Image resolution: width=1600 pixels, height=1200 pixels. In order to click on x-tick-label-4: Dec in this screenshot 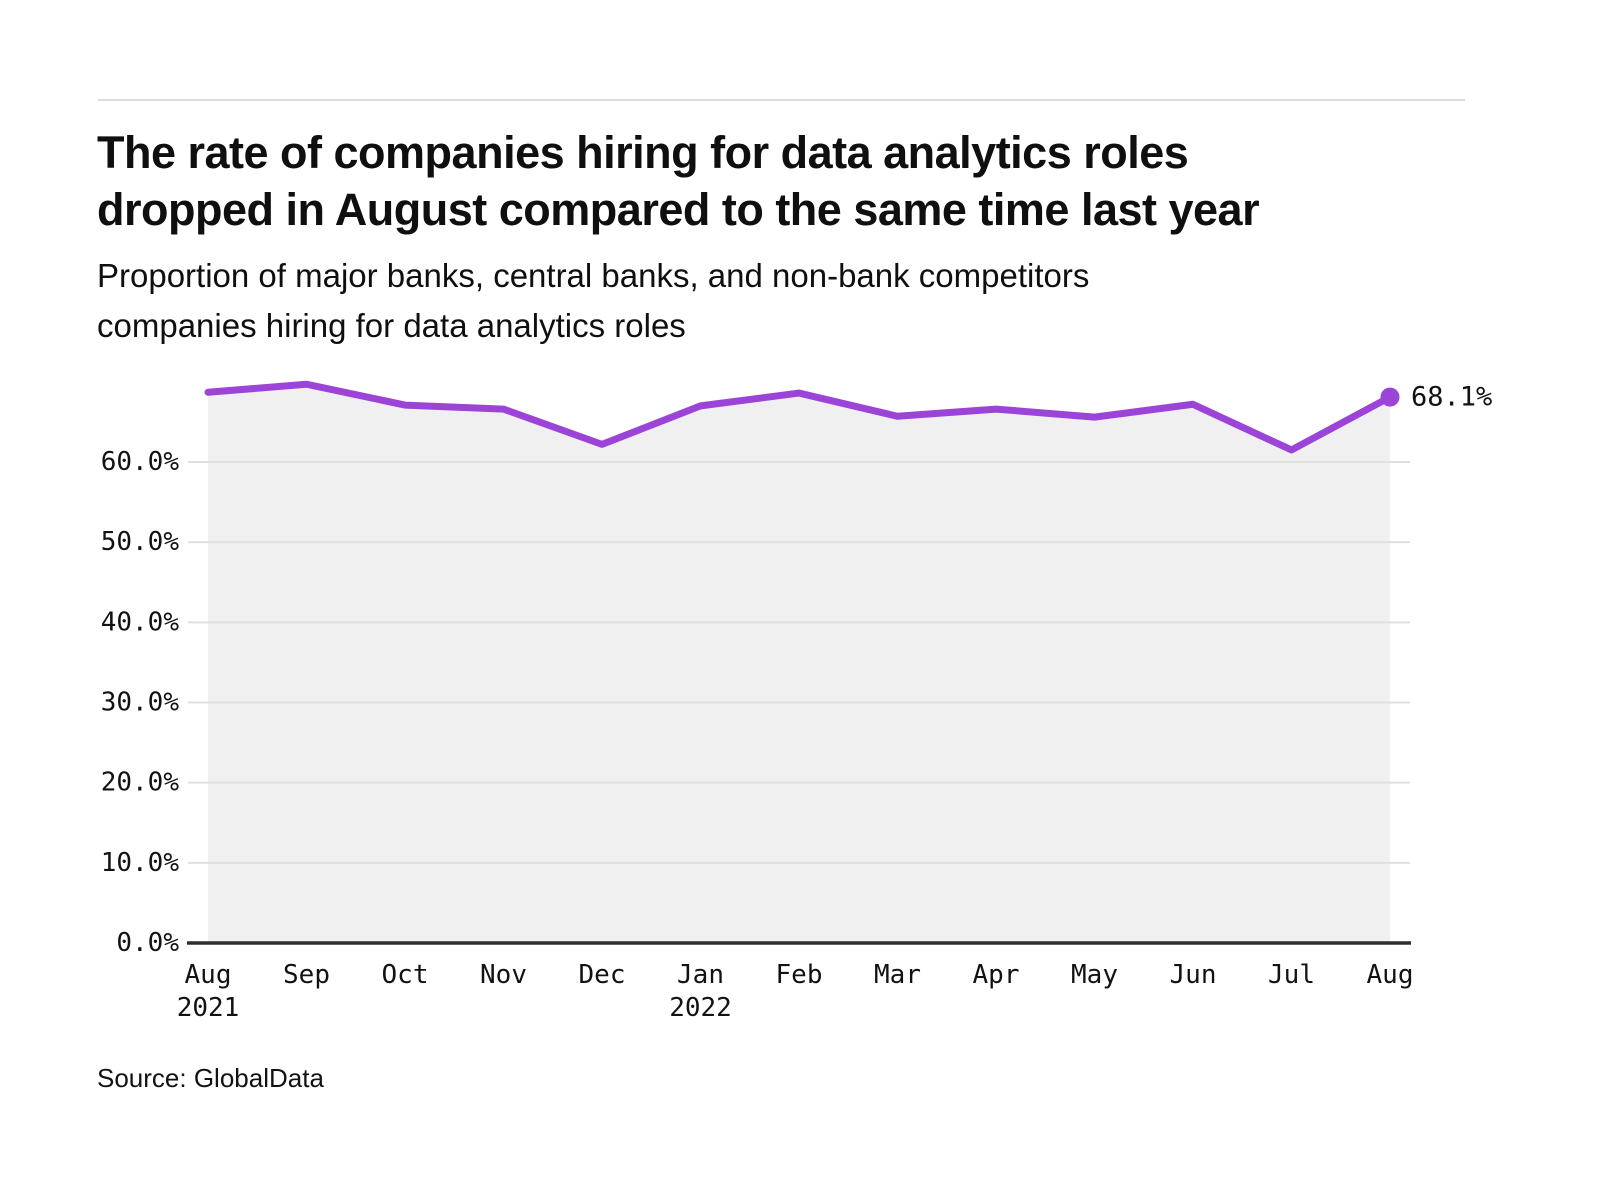, I will do `click(602, 975)`.